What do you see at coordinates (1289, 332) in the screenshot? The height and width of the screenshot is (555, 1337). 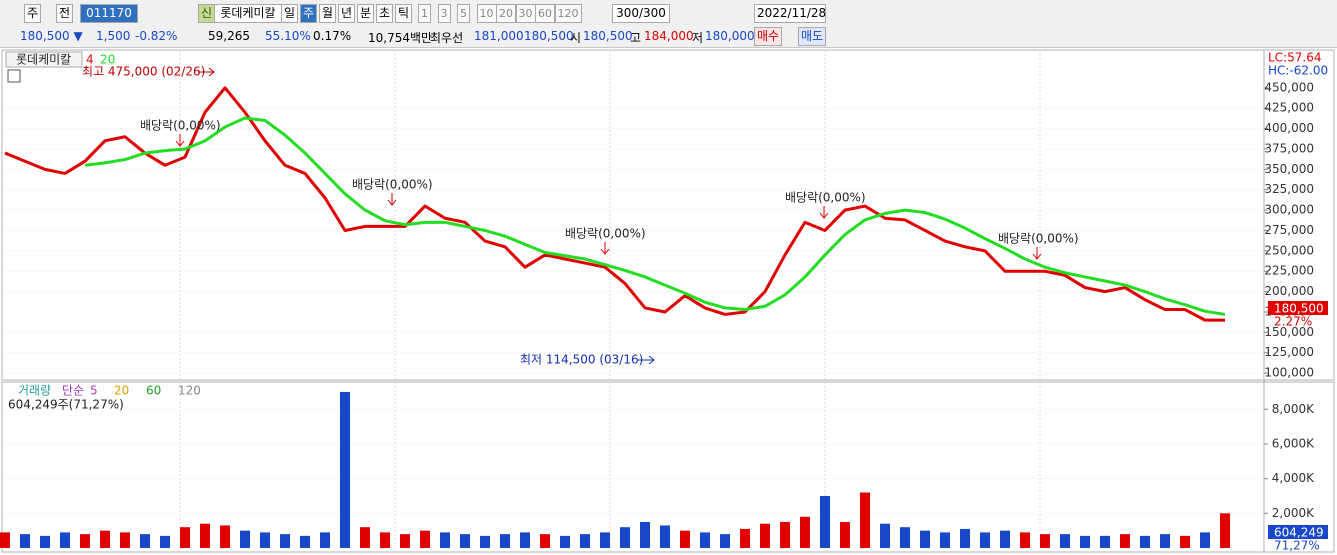 I see `y-tick-label: 150,000` at bounding box center [1289, 332].